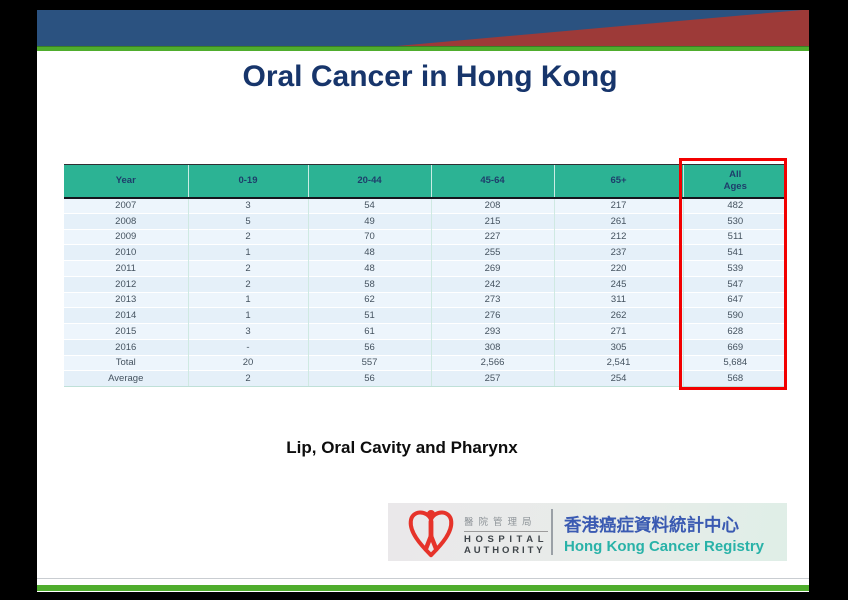  What do you see at coordinates (126, 252) in the screenshot?
I see `table-cell: 2010` at bounding box center [126, 252].